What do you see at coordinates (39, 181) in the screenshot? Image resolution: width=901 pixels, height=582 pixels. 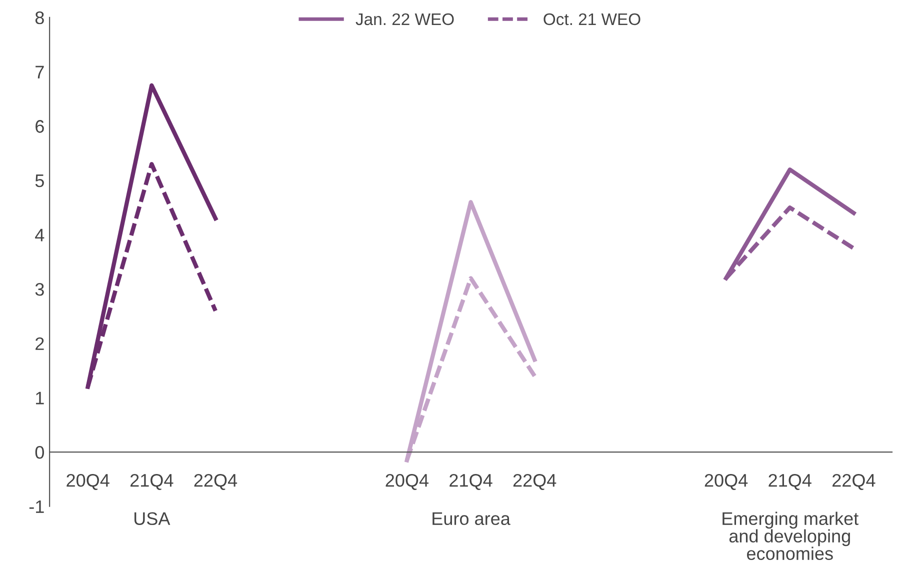 I see `y-tick-label: 5` at bounding box center [39, 181].